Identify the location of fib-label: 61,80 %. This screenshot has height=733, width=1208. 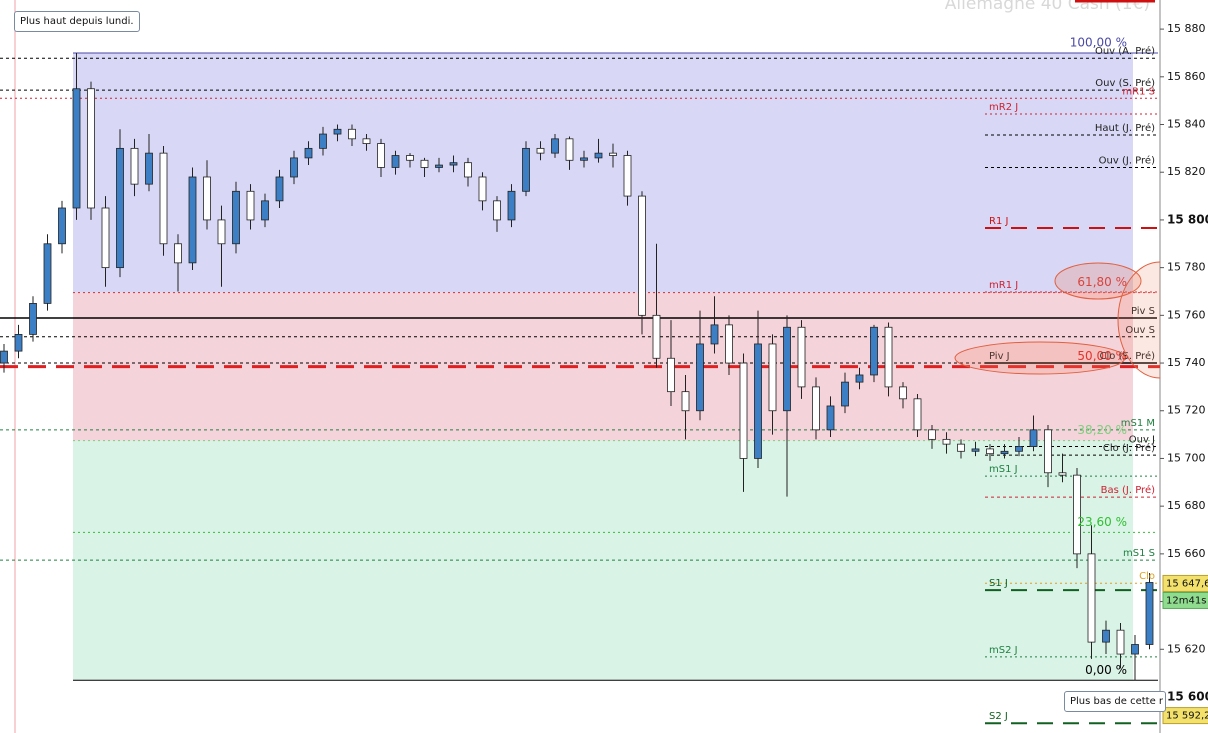
(1102, 282).